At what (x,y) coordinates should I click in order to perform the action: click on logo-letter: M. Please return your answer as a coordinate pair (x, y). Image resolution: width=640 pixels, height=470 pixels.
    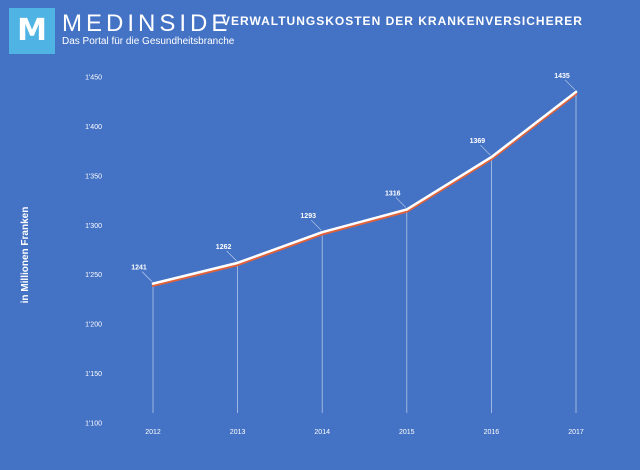
    Looking at the image, I should click on (32, 30).